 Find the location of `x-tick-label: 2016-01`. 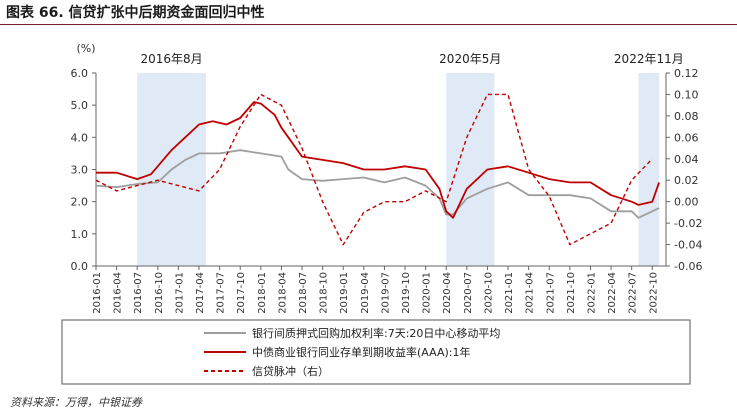

x-tick-label: 2016-01 is located at coordinates (97, 293).